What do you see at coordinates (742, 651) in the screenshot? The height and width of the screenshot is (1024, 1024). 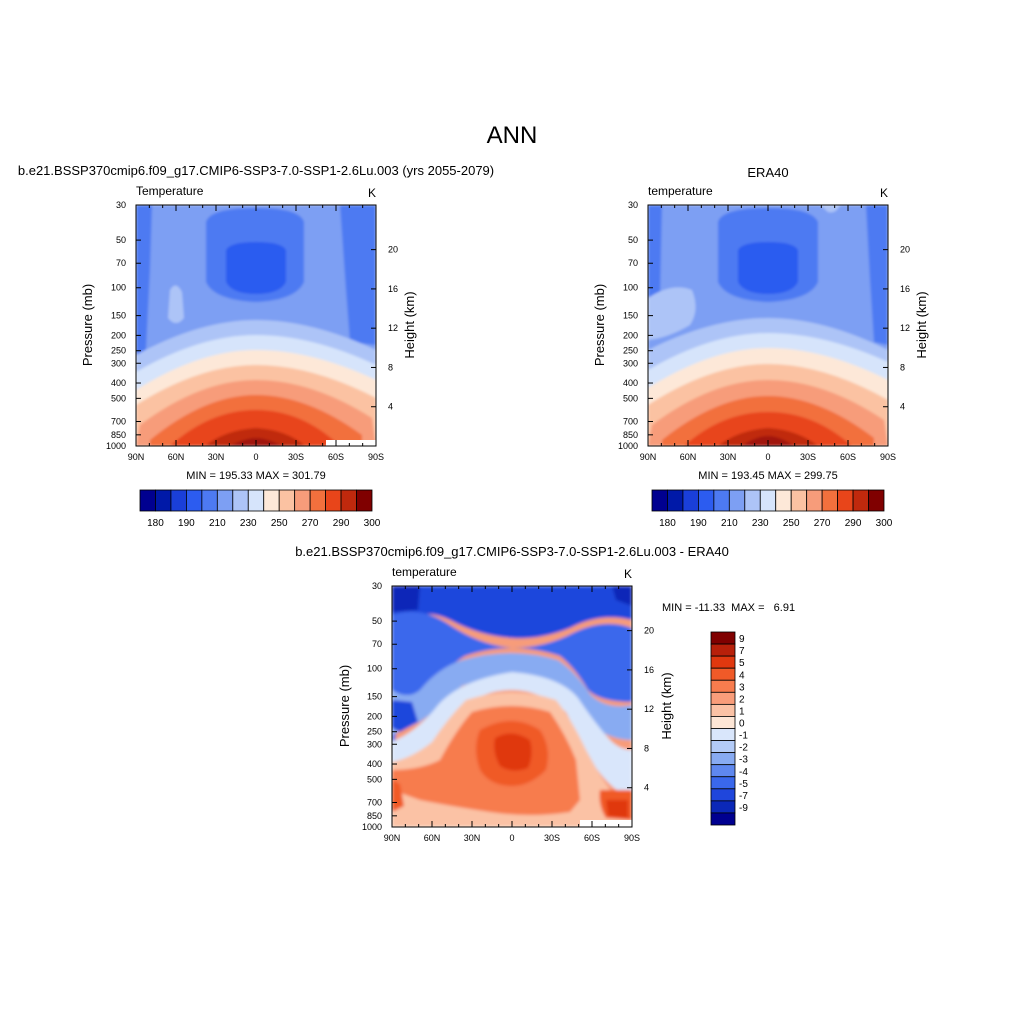 I see `colorbar-label: 7` at bounding box center [742, 651].